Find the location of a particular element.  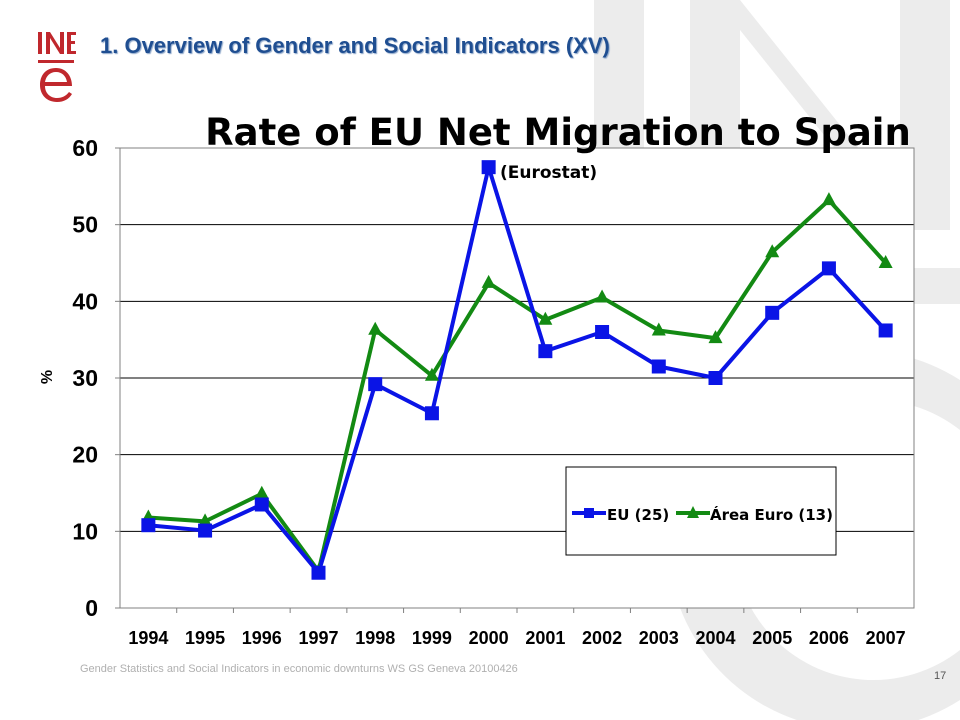

y-axis-label: % is located at coordinates (47, 377).